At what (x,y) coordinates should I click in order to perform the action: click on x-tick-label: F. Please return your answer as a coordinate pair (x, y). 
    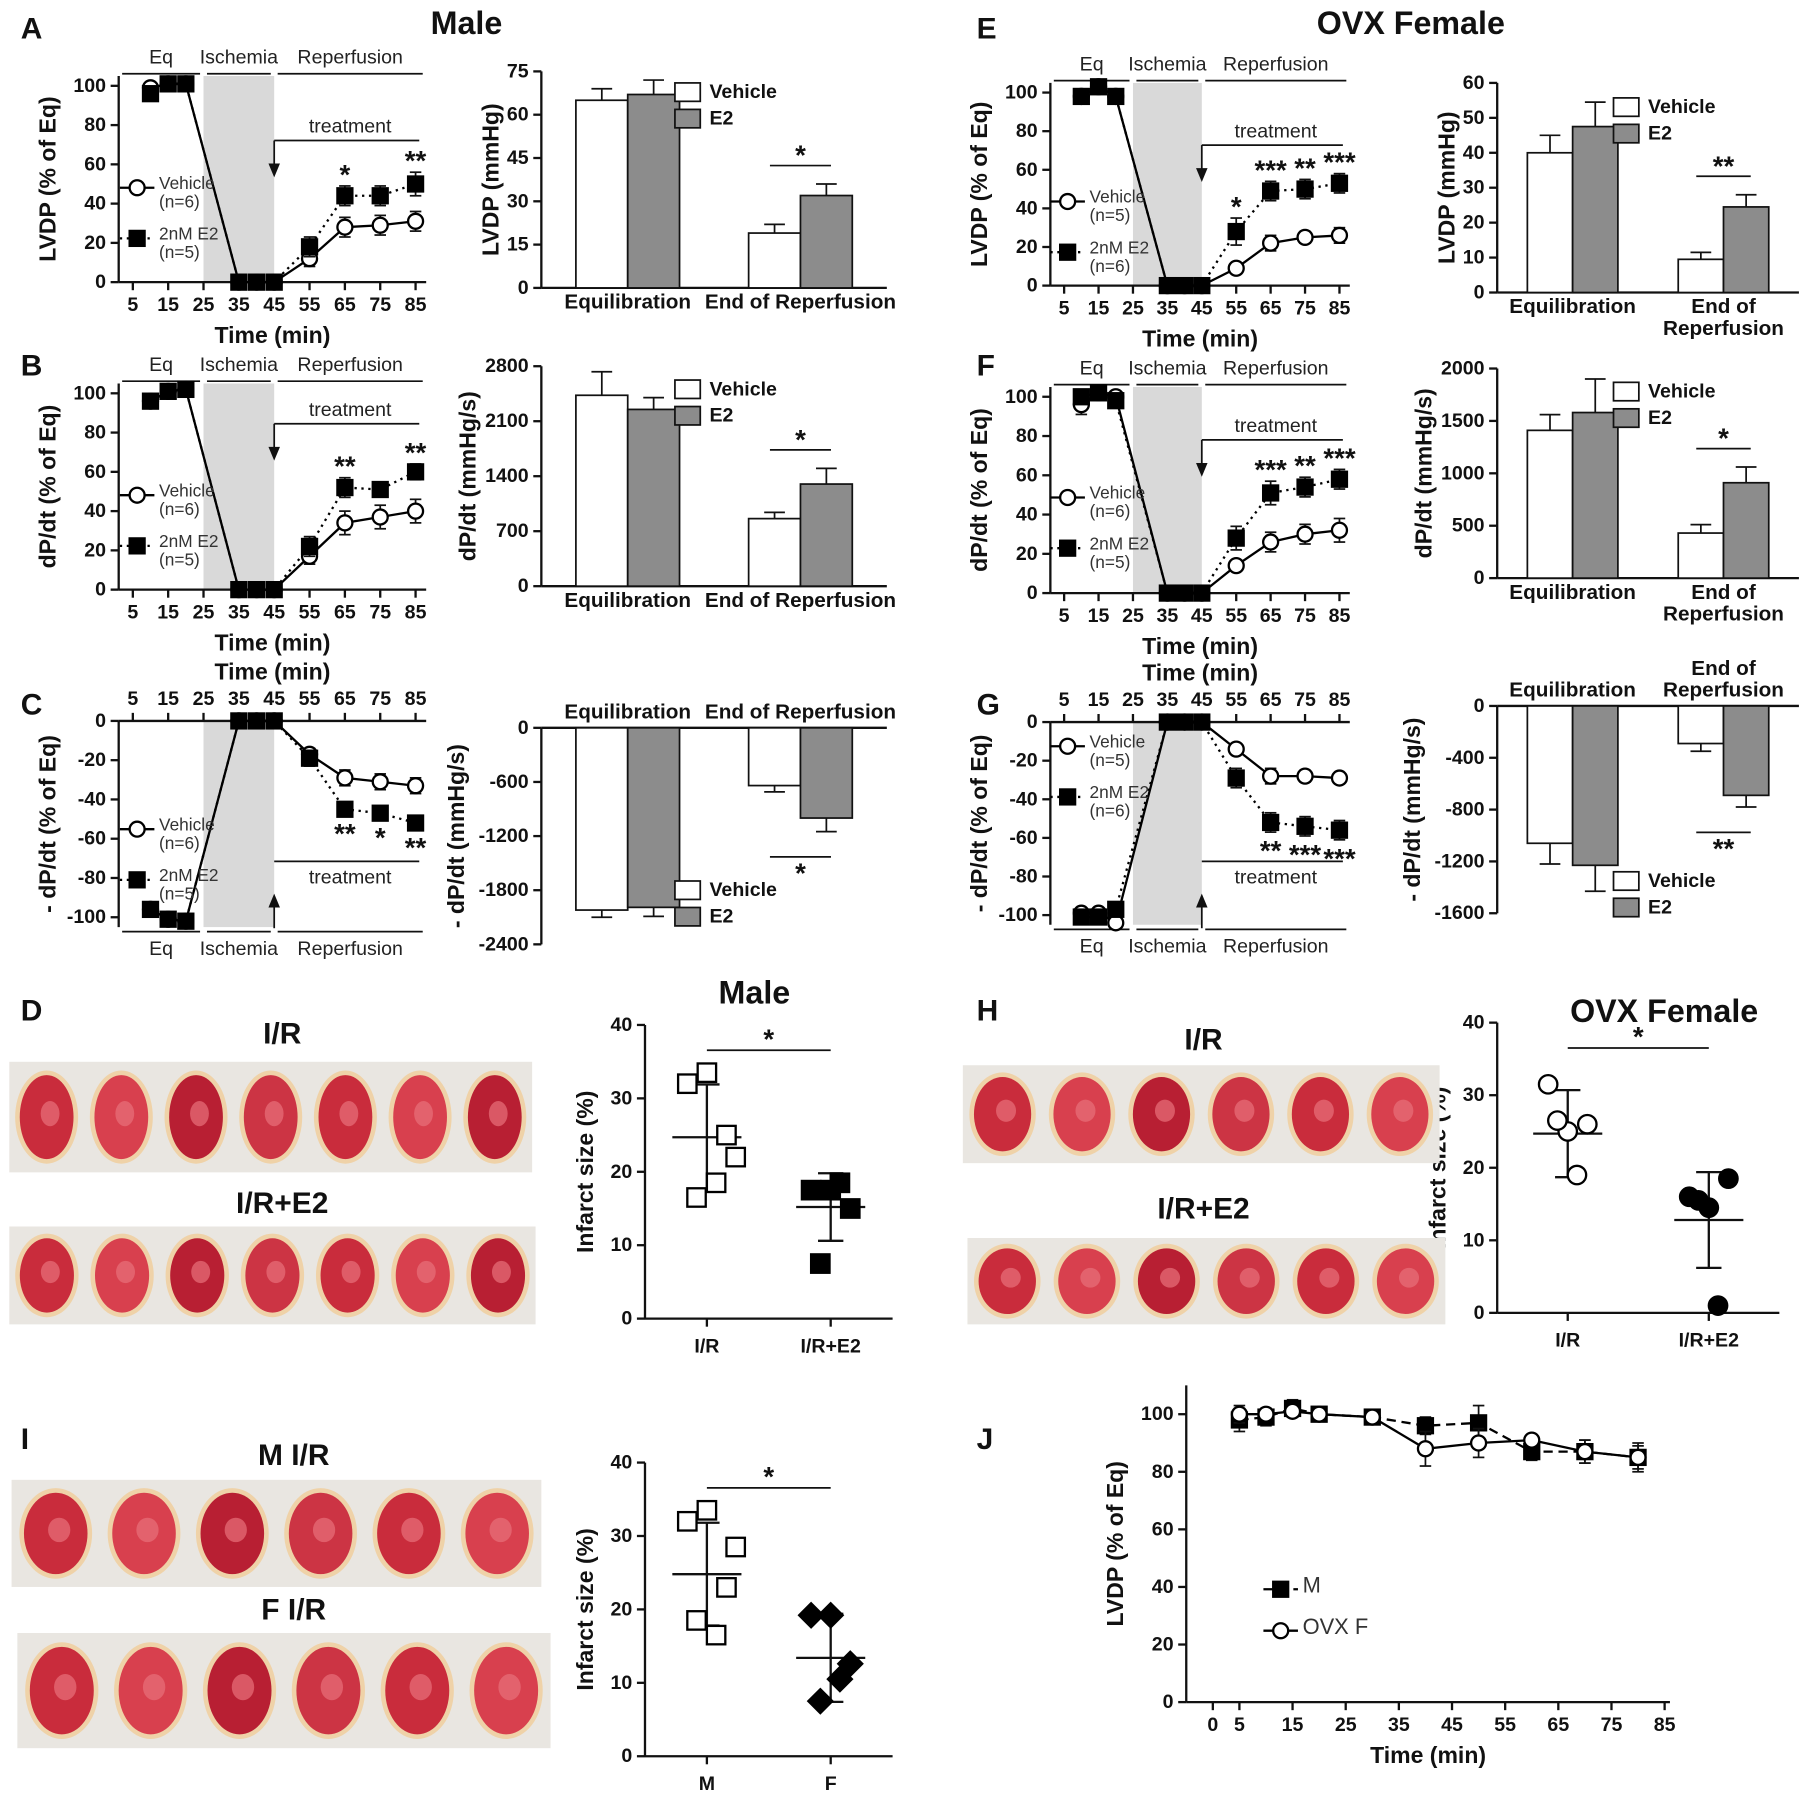
    Looking at the image, I should click on (831, 1784).